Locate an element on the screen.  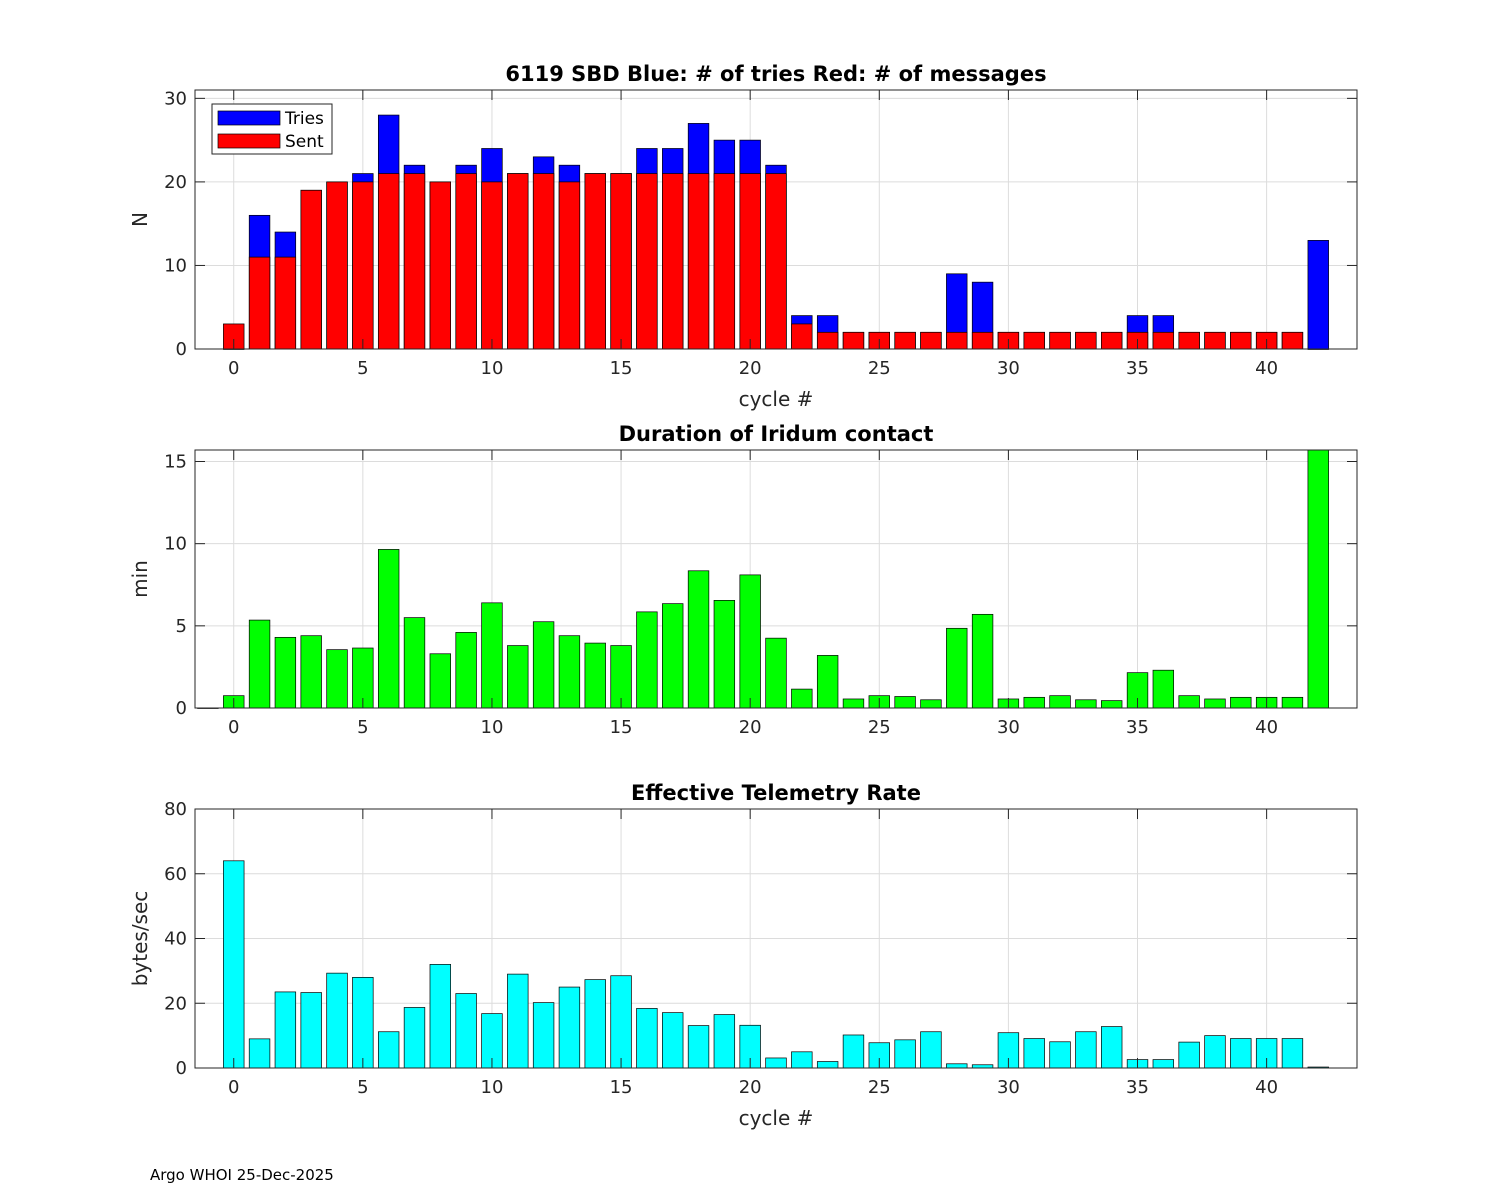
y-axis-label: min is located at coordinates (140, 579).